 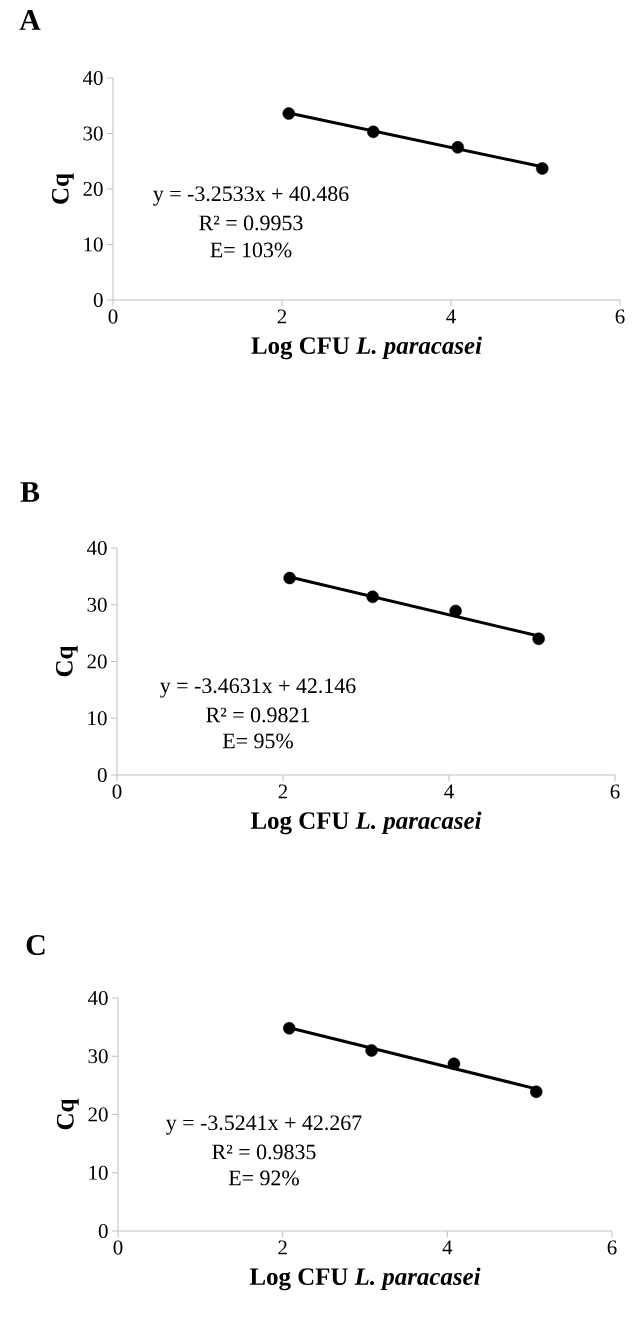 I want to click on chart-title: B, so click(x=30, y=492).